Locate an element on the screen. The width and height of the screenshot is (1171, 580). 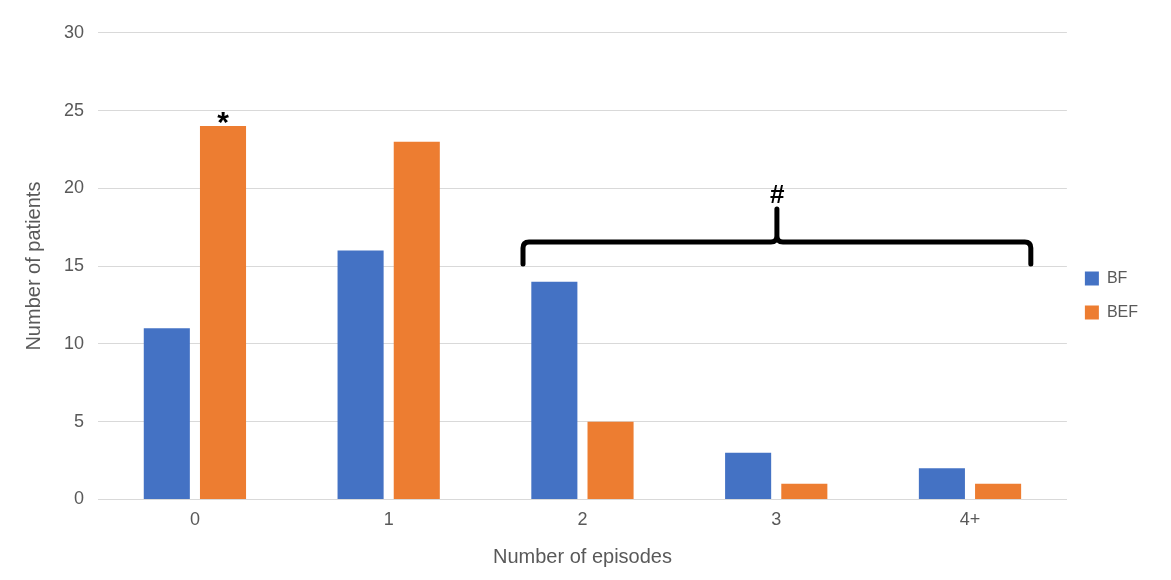
y-tick-label: 10 is located at coordinates (74, 342).